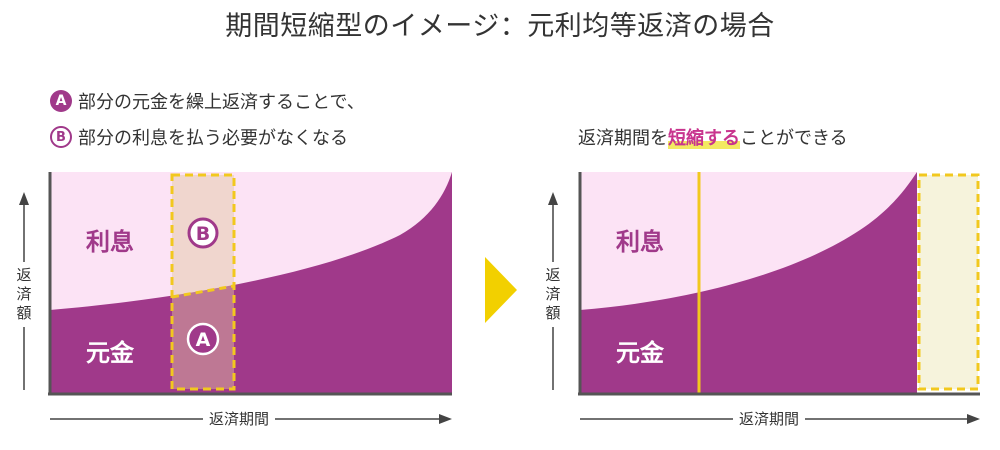 The image size is (1000, 450). Describe the element at coordinates (110, 242) in the screenshot. I see `left-interest-label: 利息` at that location.